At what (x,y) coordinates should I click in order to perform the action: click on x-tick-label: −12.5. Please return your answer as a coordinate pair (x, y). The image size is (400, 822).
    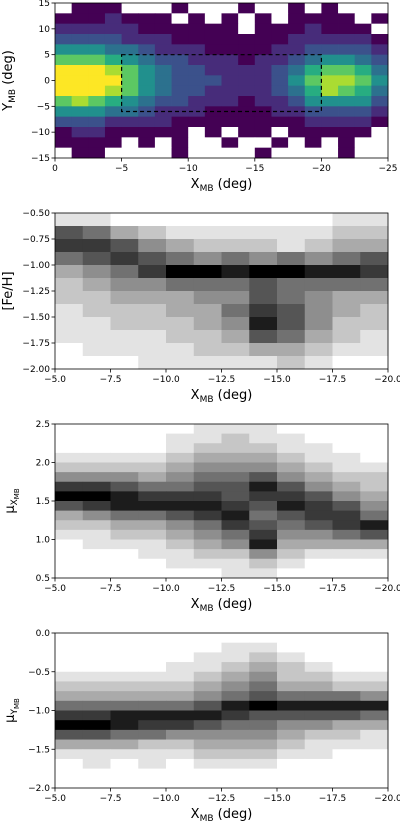
    Looking at the image, I should click on (222, 799).